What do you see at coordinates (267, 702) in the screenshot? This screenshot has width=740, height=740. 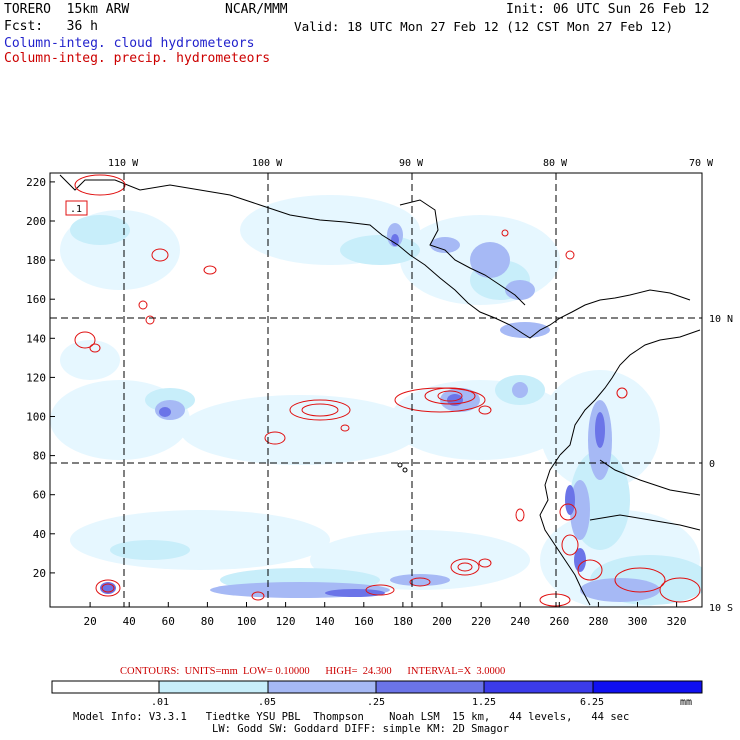 I see `colorbar-label-2: .05` at bounding box center [267, 702].